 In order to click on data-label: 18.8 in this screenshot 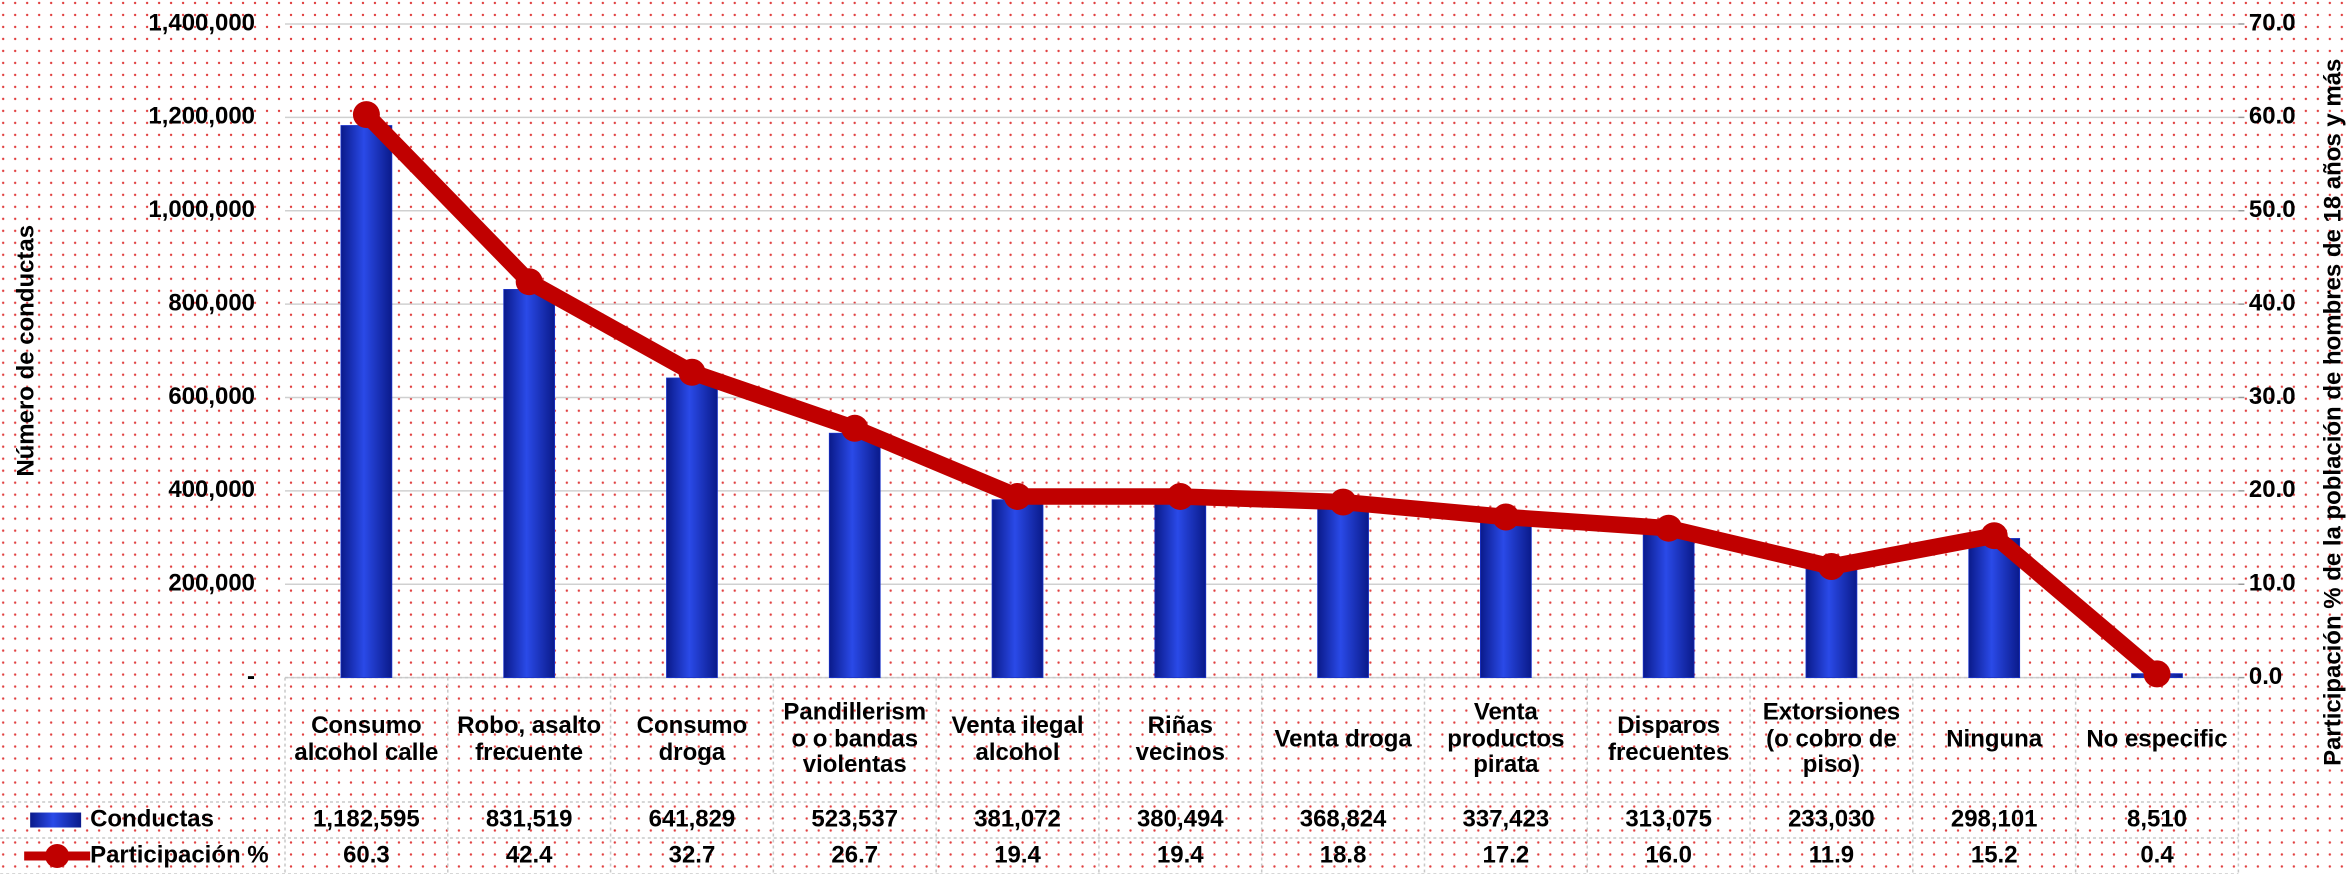, I will do `click(1343, 854)`.